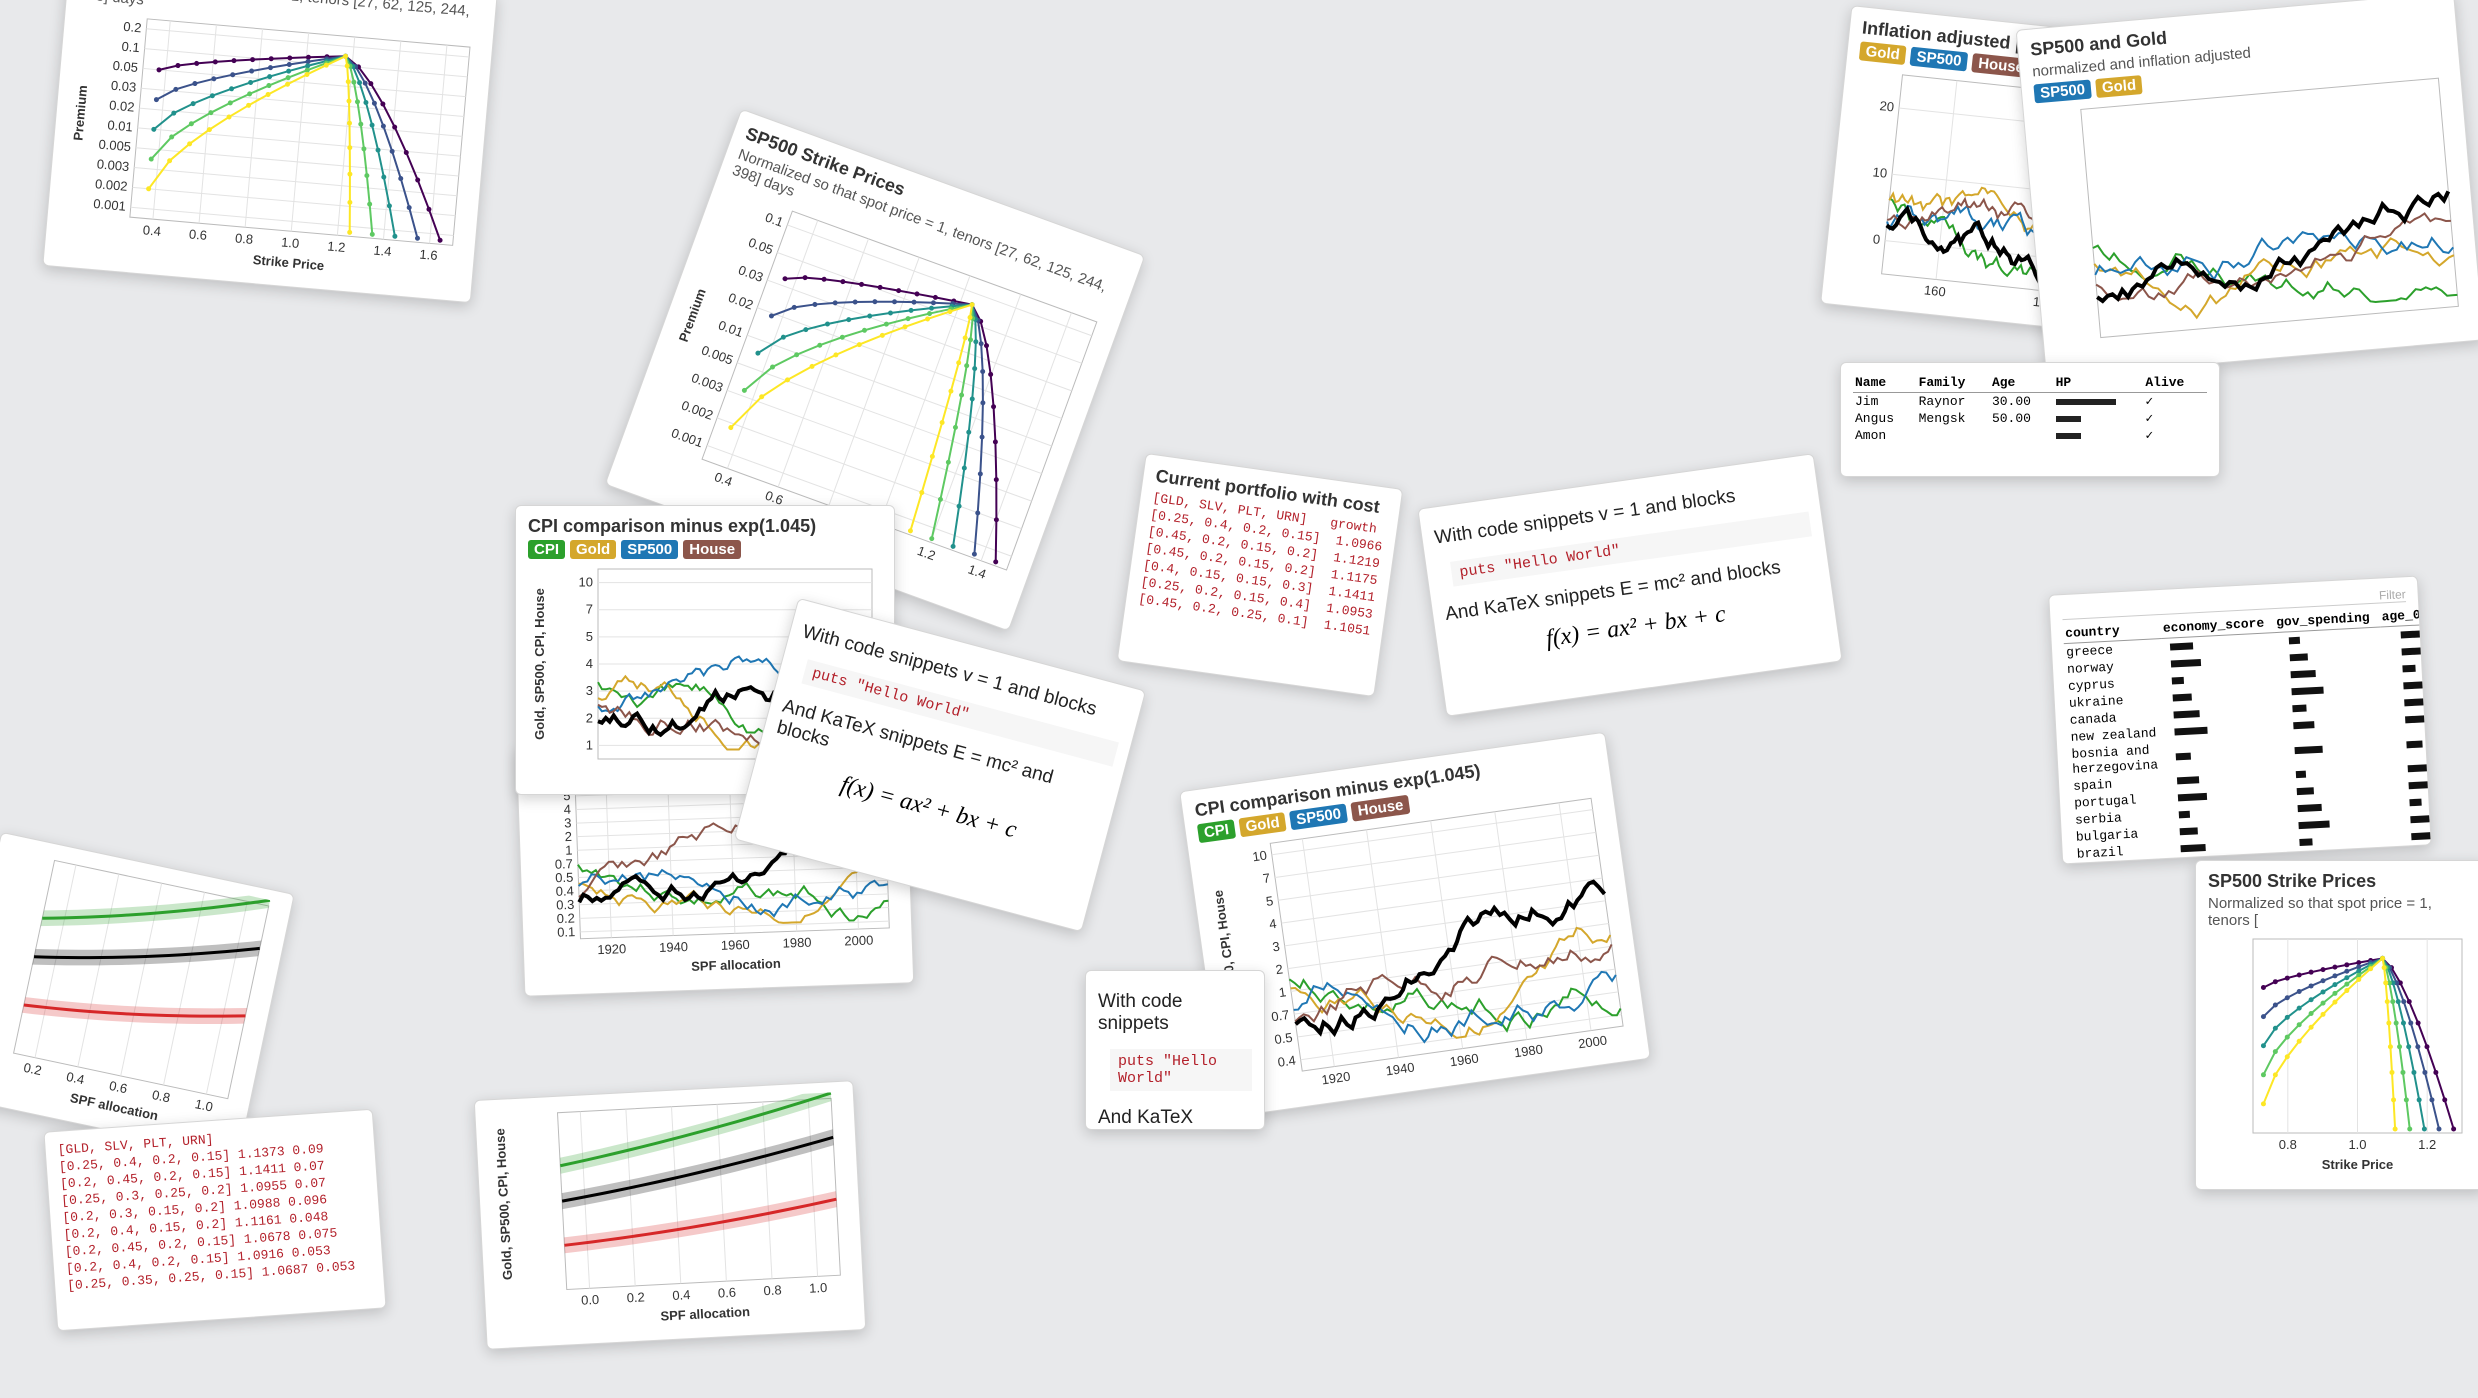 The width and height of the screenshot is (2478, 1398). I want to click on y-tick-label: 0.002, so click(111, 185).